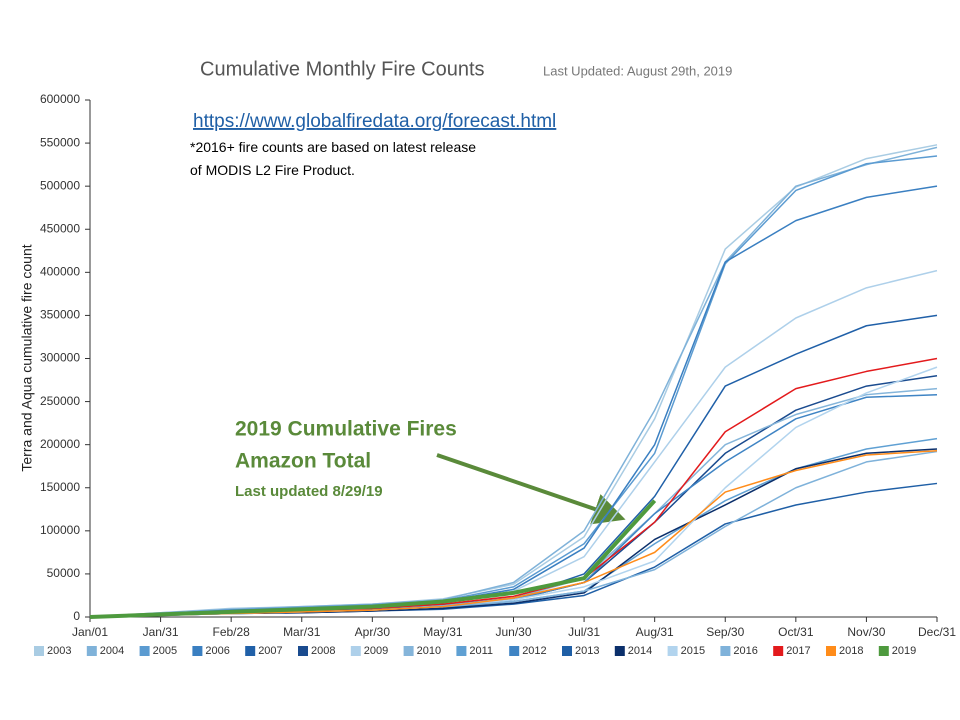  I want to click on x-tick-label: Oct/31, so click(796, 632).